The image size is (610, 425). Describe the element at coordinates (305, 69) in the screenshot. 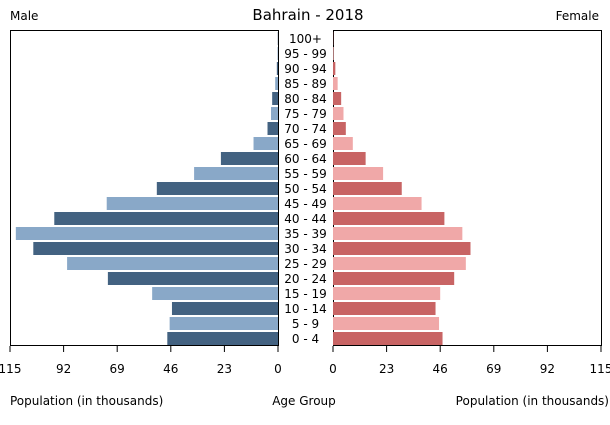

I see `age-group-label: 90 - 94` at that location.